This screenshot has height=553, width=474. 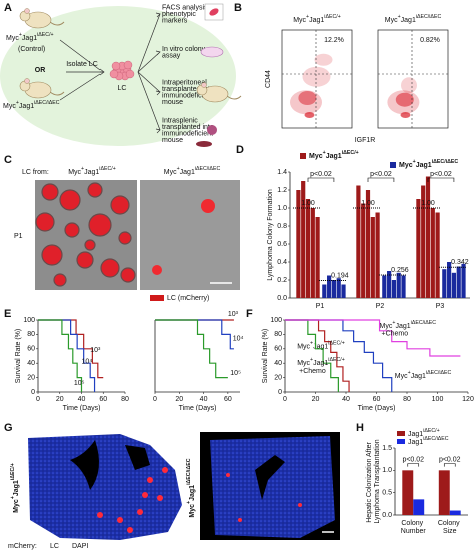 I want to click on genotype-label: Myc+Jag1iΔEC/+, so click(x=30, y=36).